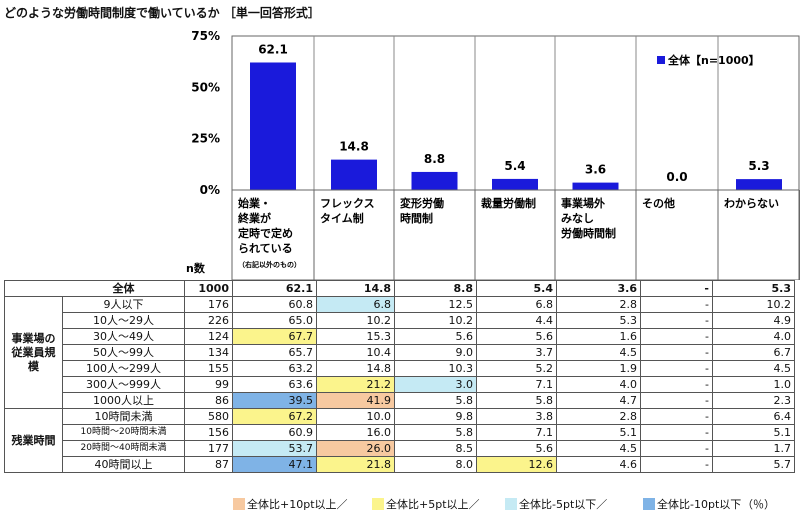  What do you see at coordinates (508, 203) in the screenshot?
I see `category-label: 裁量労働制` at bounding box center [508, 203].